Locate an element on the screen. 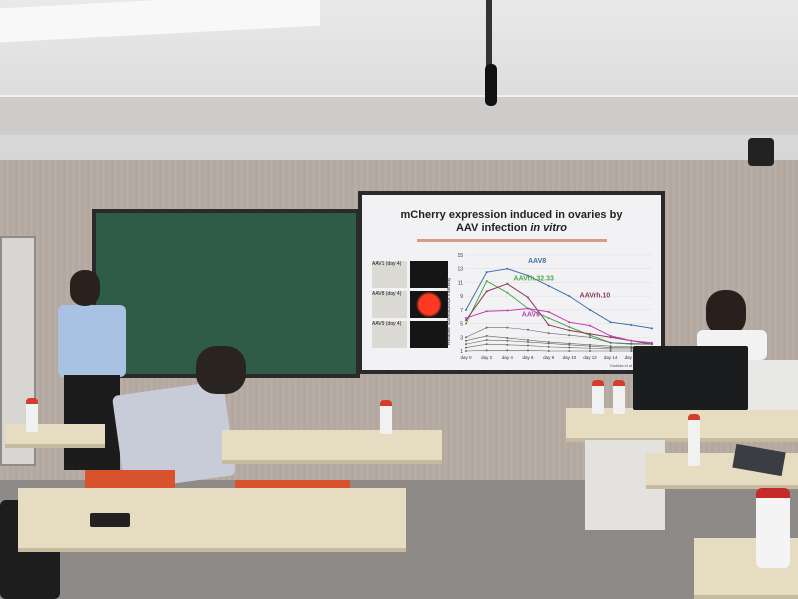  ovary-thumb-aav1: AAV1 (day 4) is located at coordinates (389, 274).